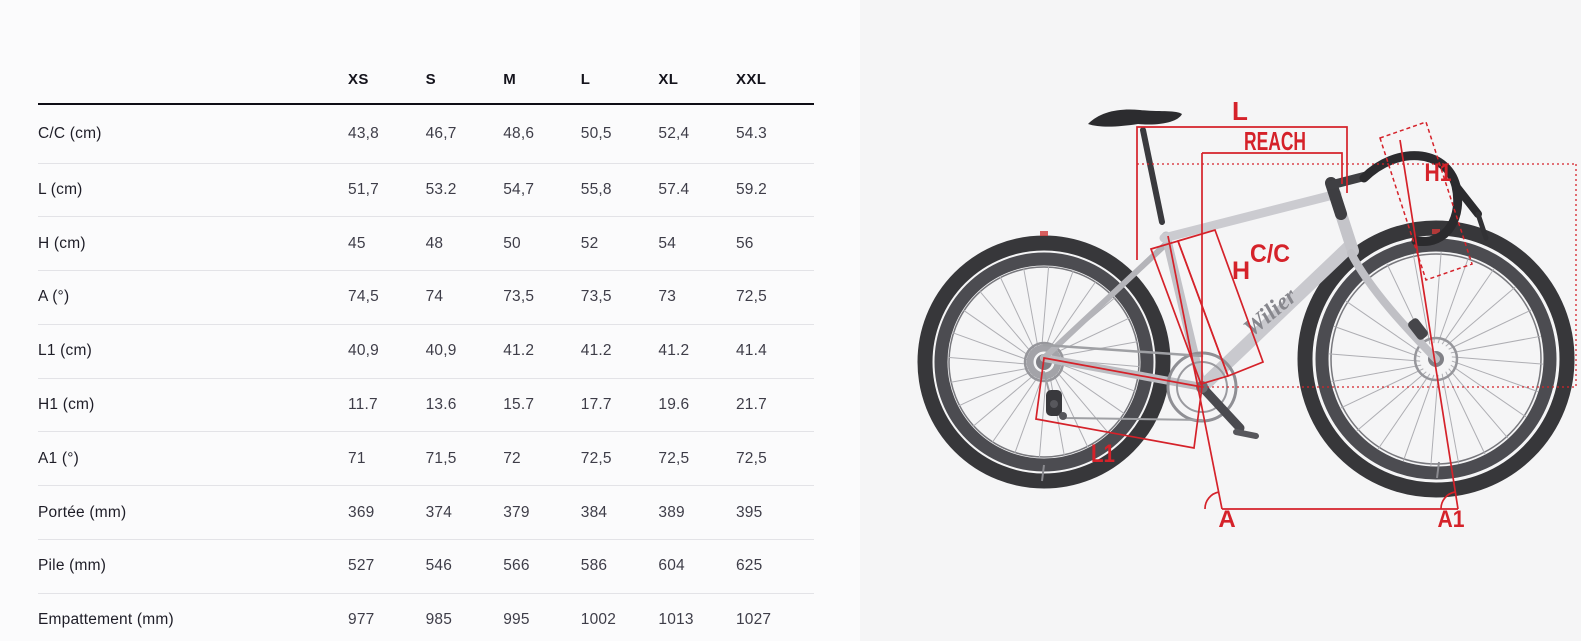 The width and height of the screenshot is (1581, 641). I want to click on front-rotor, so click(1436, 359).